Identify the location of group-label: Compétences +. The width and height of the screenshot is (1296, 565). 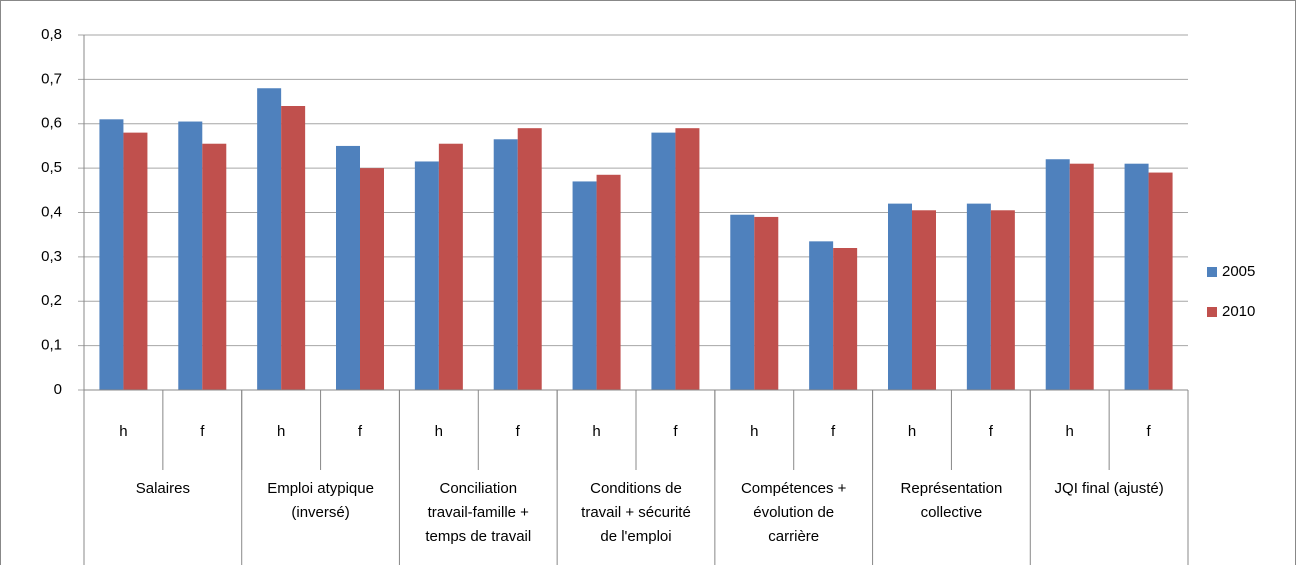
(794, 488).